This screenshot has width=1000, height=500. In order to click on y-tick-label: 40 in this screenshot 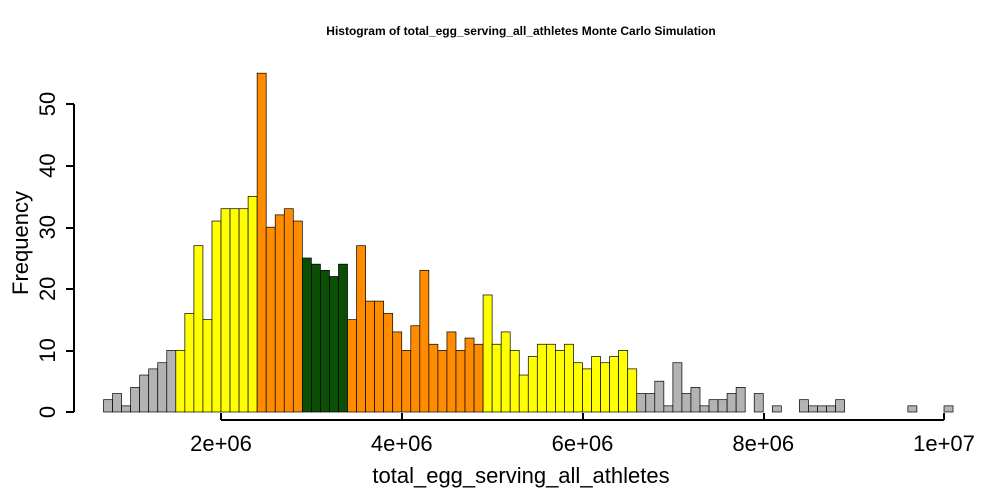, I will do `click(47, 165)`.